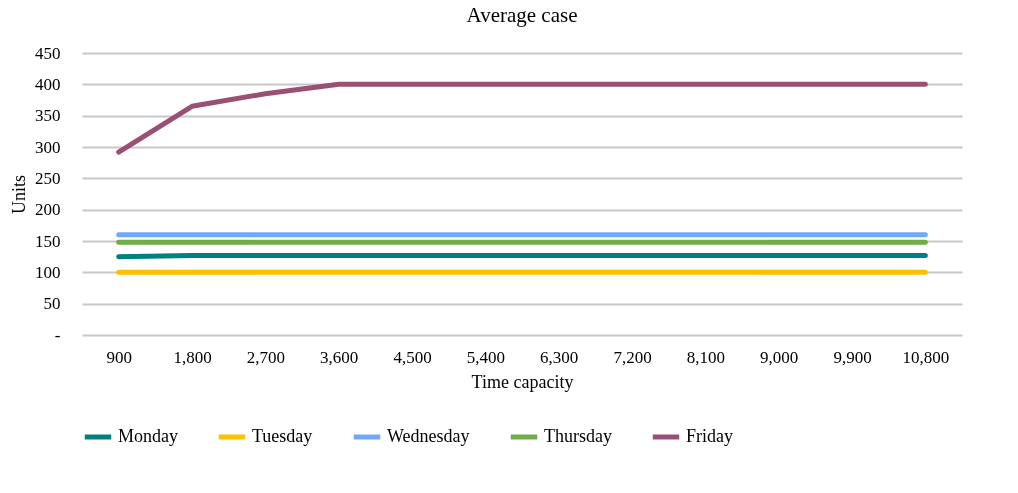 Image resolution: width=1018 pixels, height=493 pixels. I want to click on legend-label: Tuesday, so click(282, 436).